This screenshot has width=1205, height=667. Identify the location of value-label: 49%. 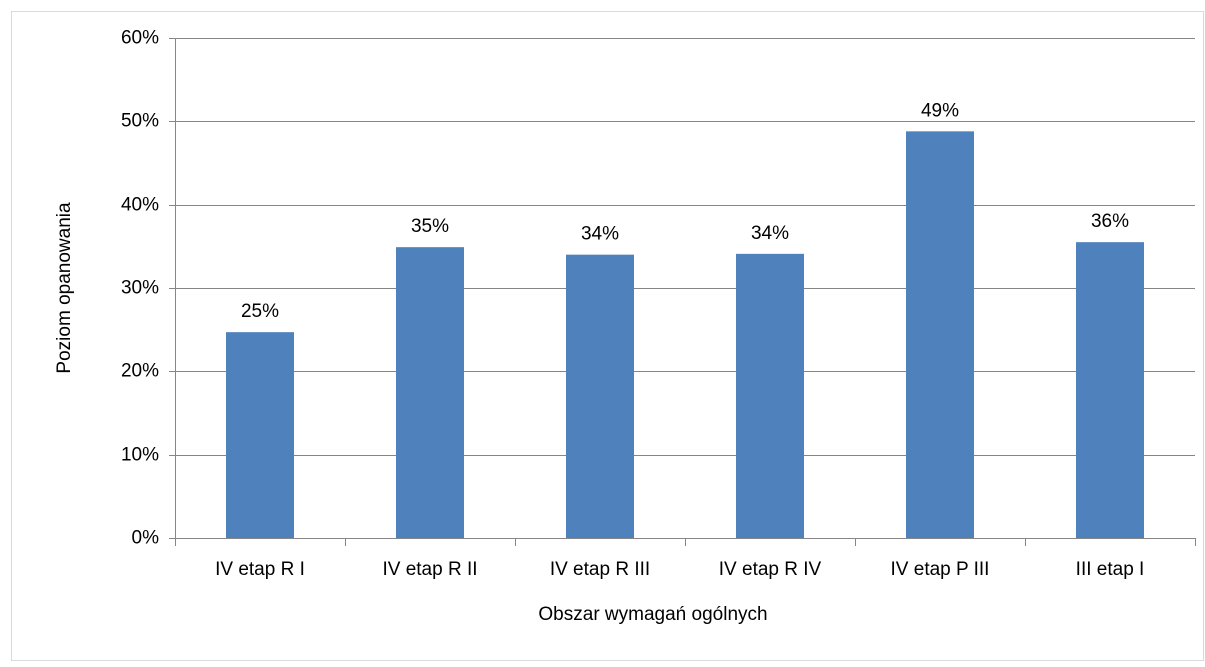
(940, 110).